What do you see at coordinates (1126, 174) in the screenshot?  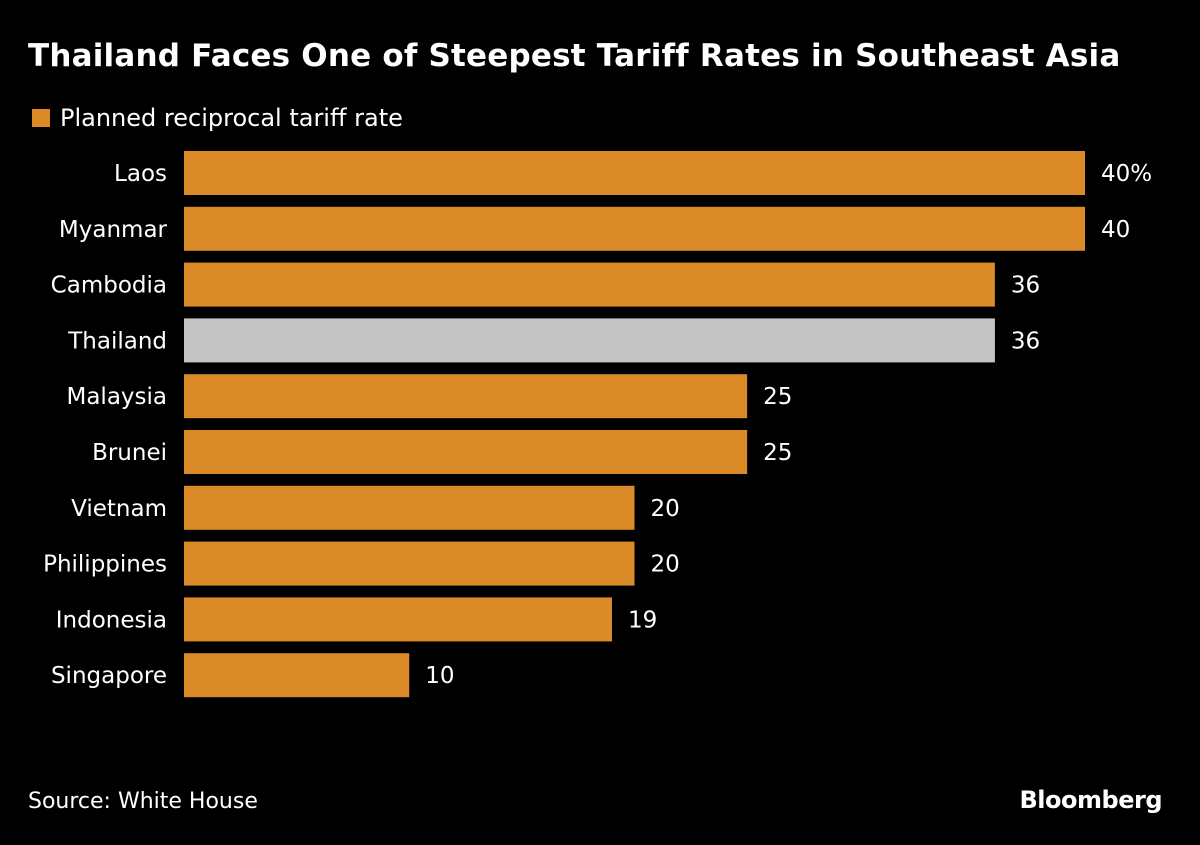 I see `data-label: 40%` at bounding box center [1126, 174].